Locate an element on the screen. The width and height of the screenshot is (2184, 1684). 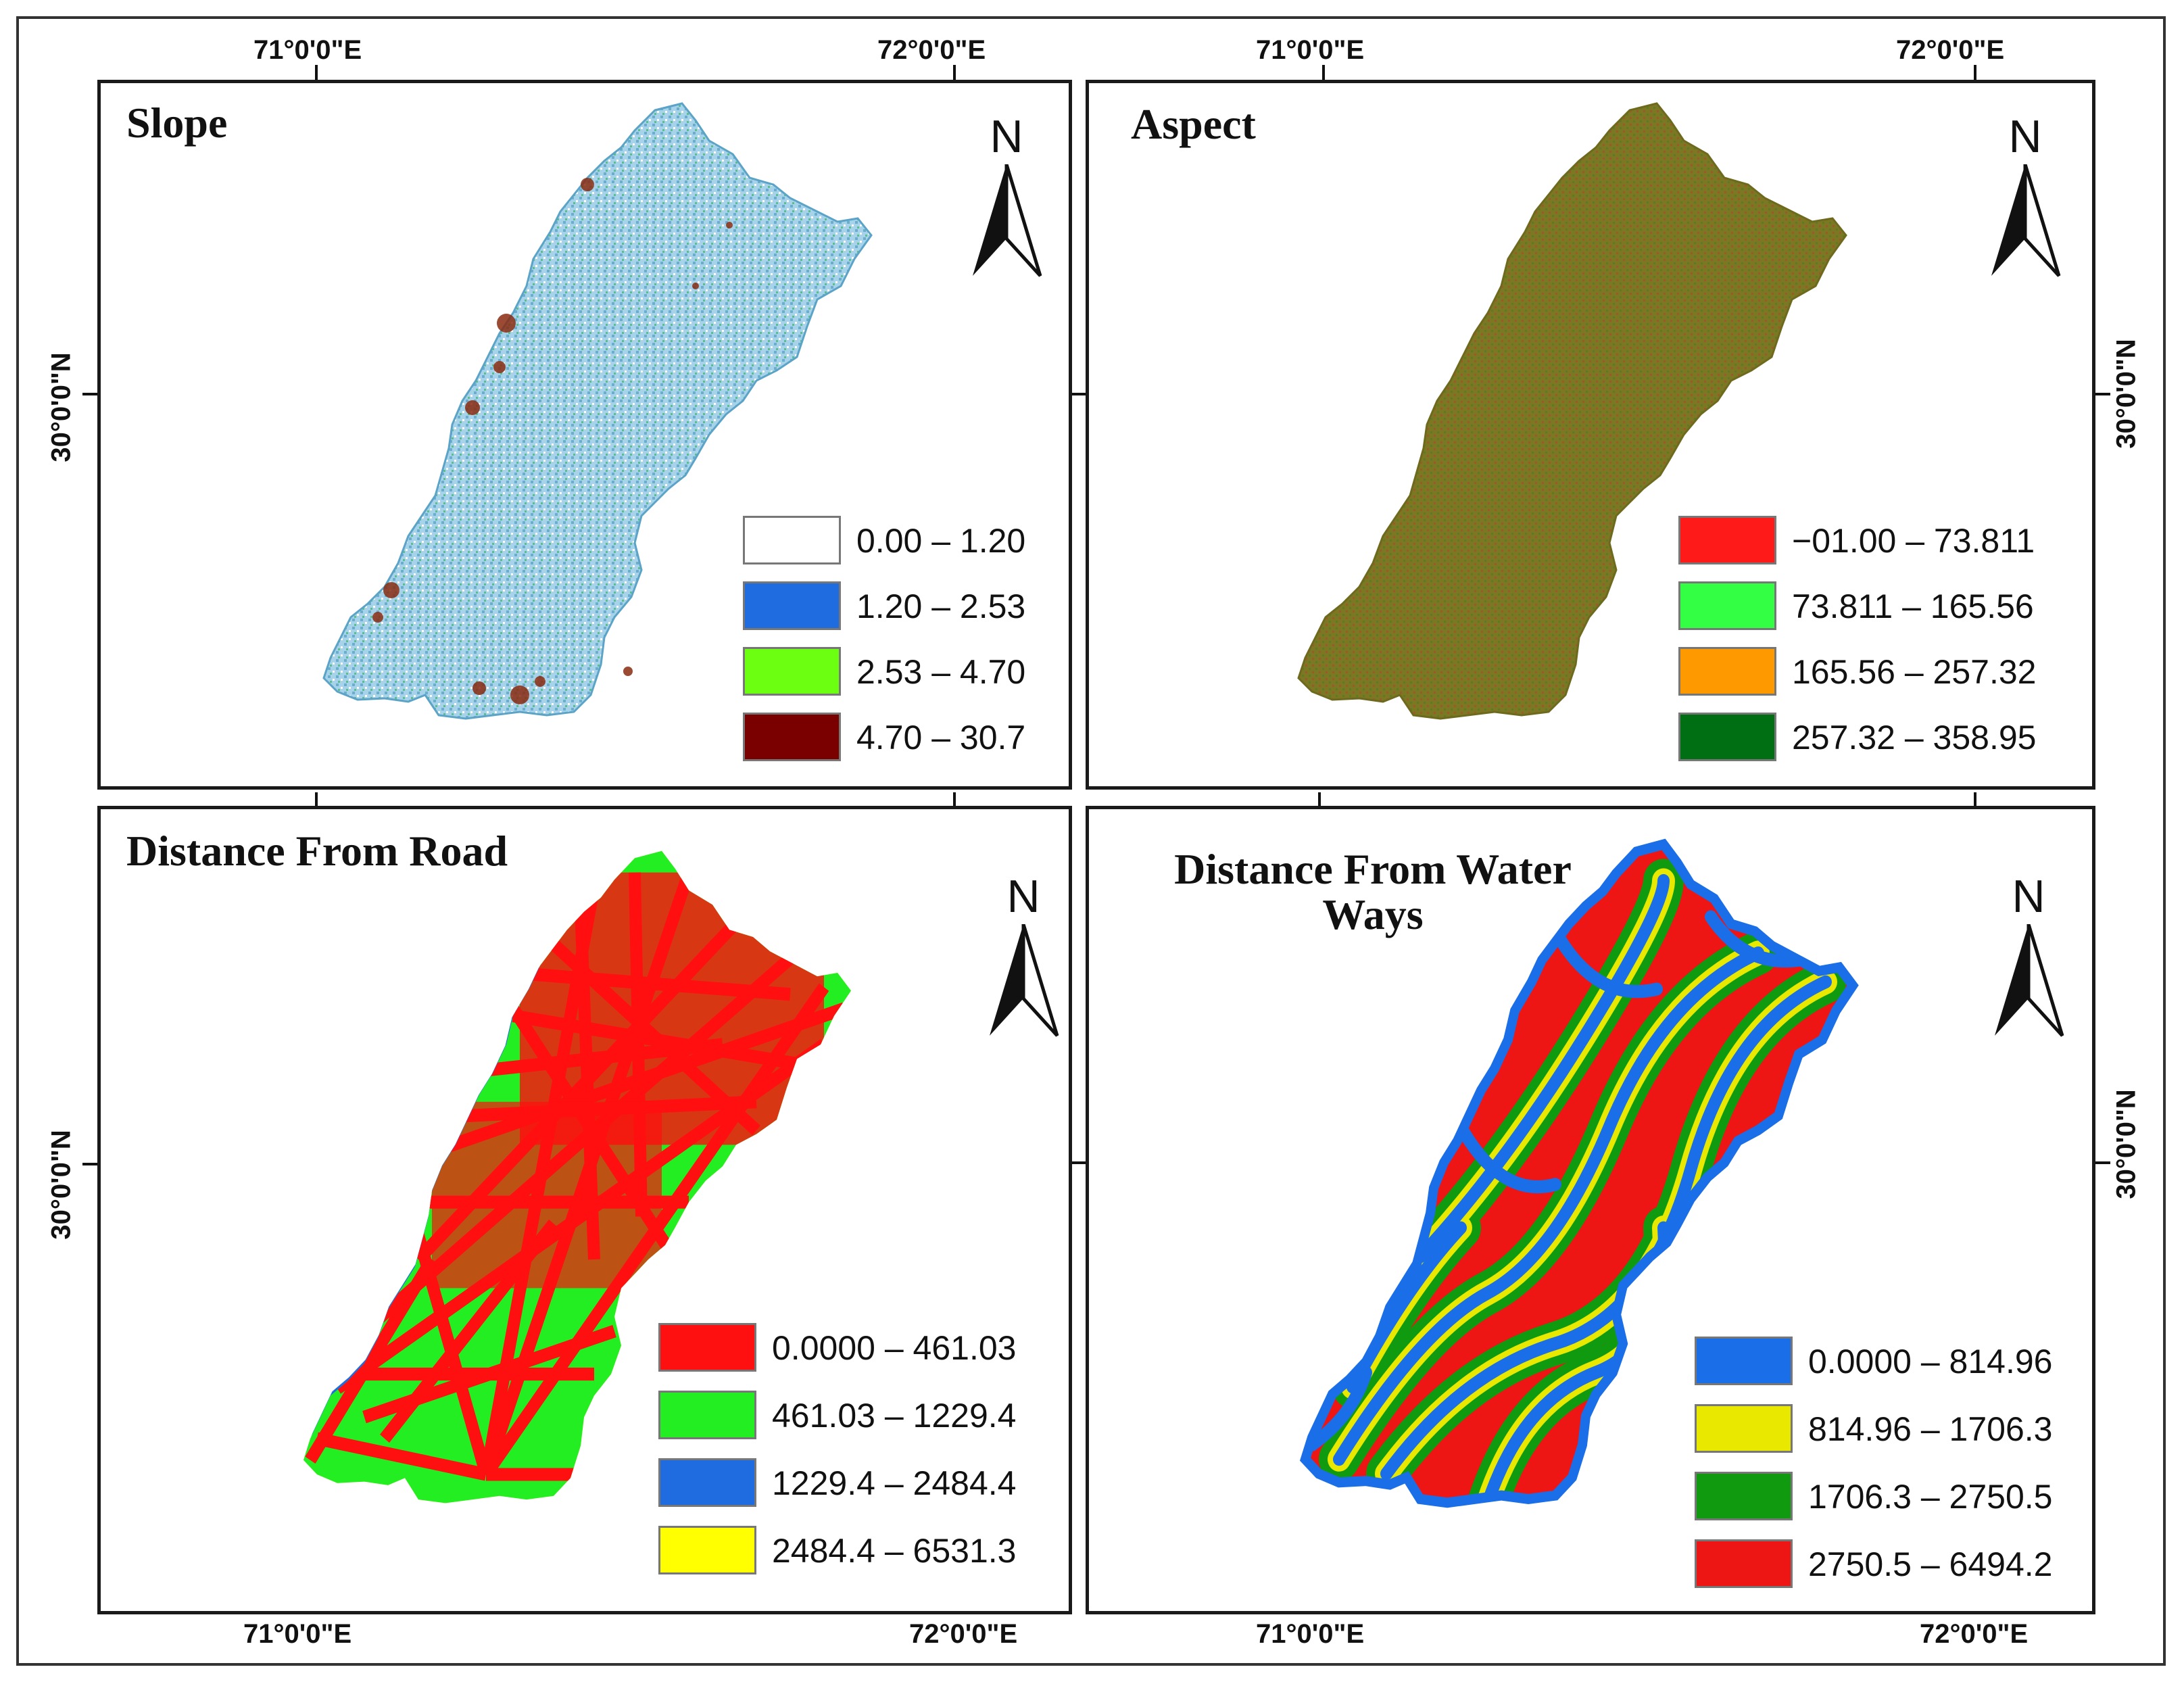
legend-label: −01.00 – 73.811 is located at coordinates (1914, 541).